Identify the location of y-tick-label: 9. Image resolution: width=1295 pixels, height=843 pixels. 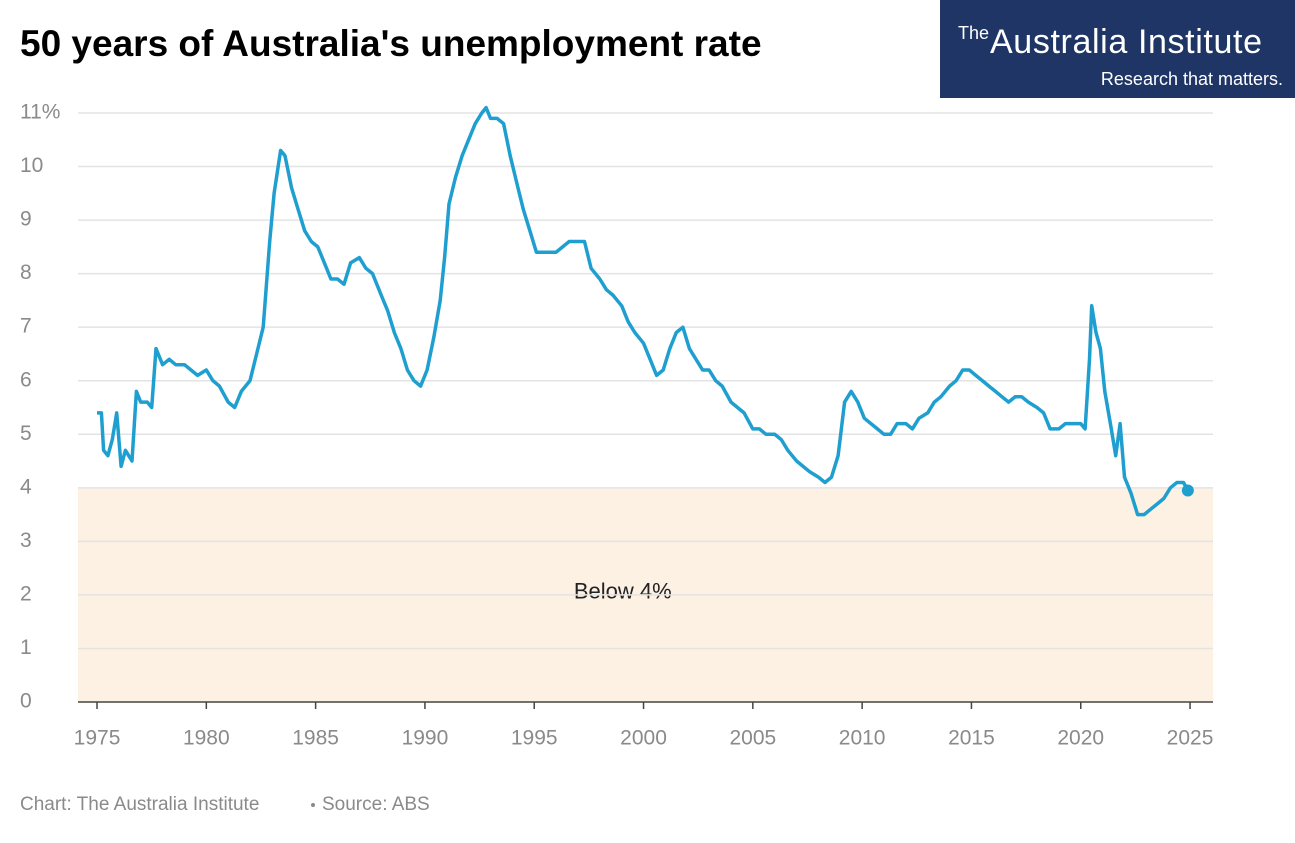
(26, 219).